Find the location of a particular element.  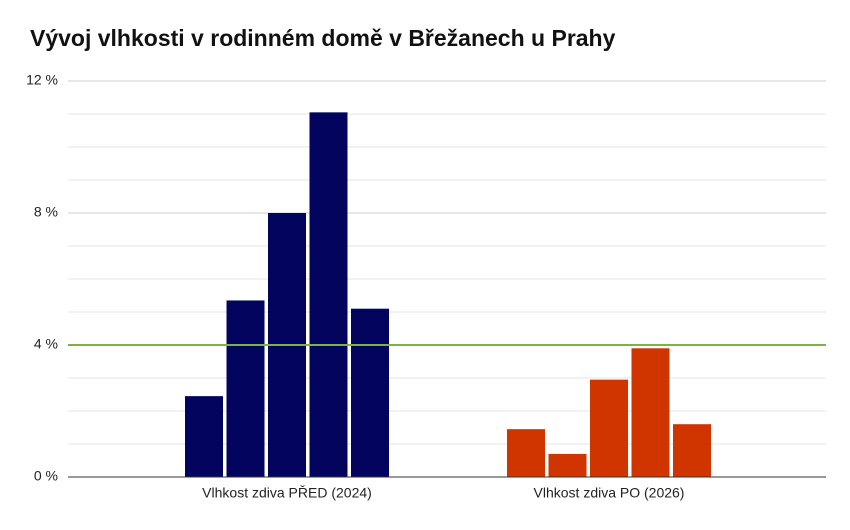

y-tick-label: 0 % is located at coordinates (46, 476).